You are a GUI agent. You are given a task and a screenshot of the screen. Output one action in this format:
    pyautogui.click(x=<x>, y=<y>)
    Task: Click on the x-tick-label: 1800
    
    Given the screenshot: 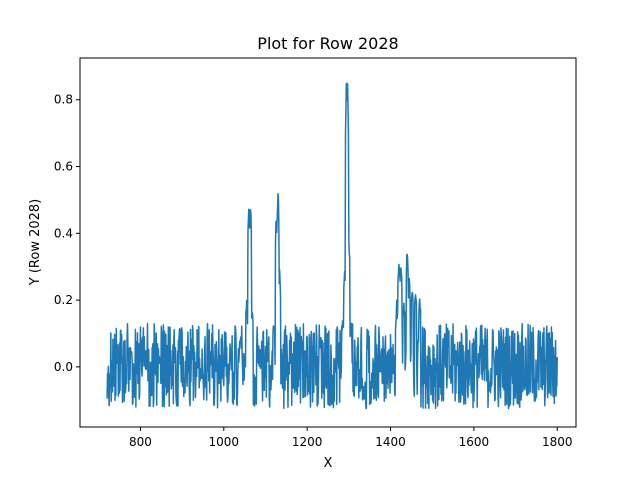 What is the action you would take?
    pyautogui.click(x=557, y=442)
    